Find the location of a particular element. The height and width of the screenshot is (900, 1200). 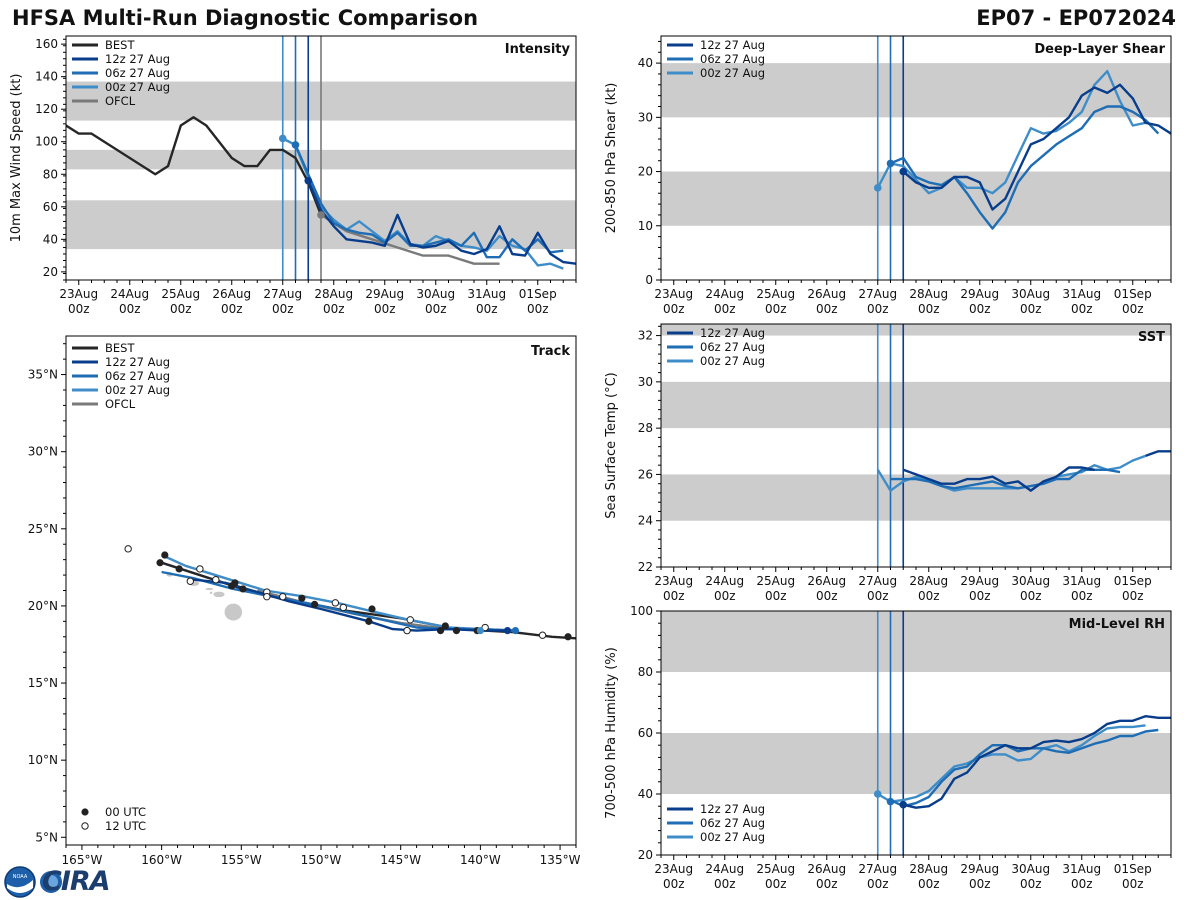

sst-xtick-label-date: 25Aug is located at coordinates (775, 581).